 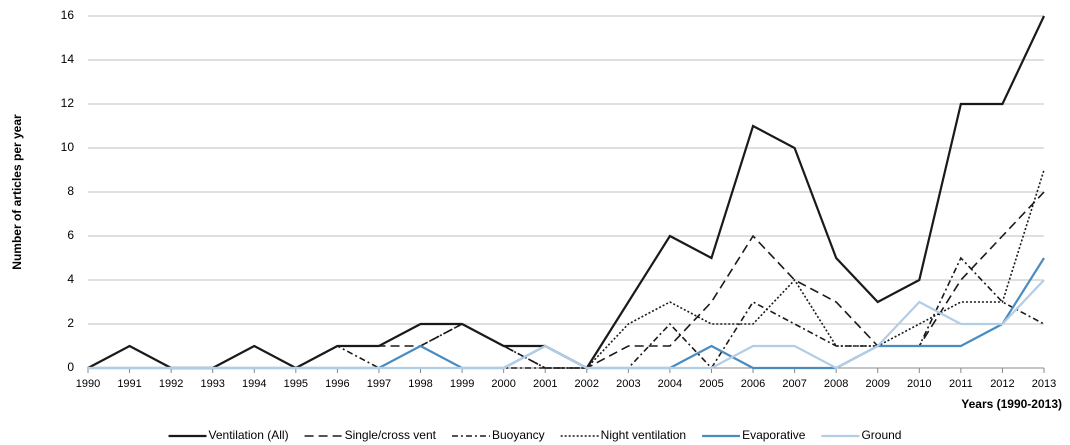 I want to click on x-tick-label: 2004, so click(x=670, y=384).